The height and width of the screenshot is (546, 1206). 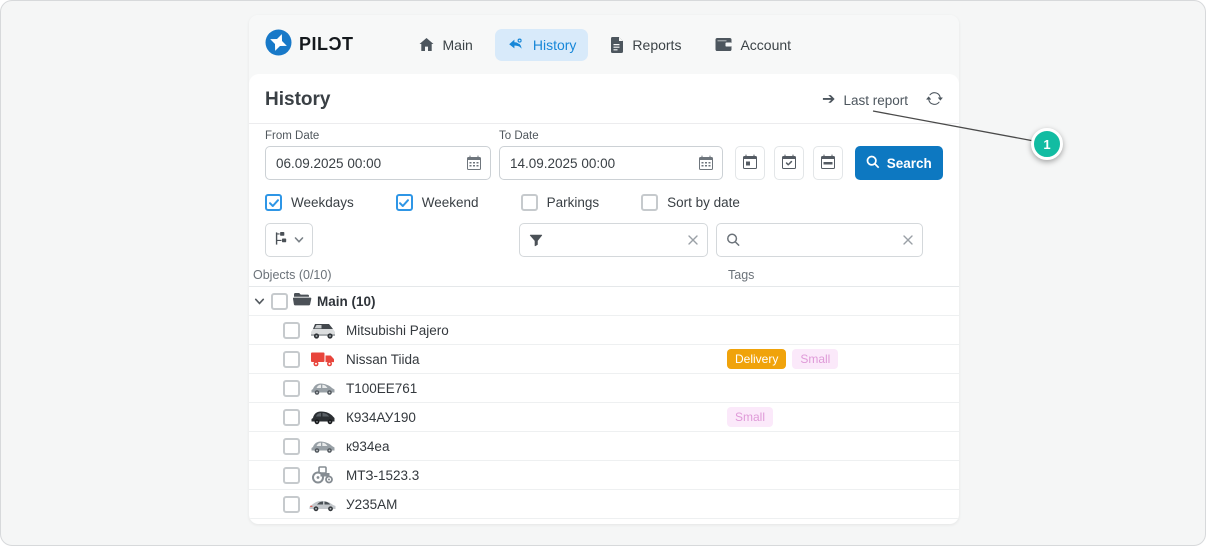 I want to click on to-date-field: To Date, so click(x=611, y=155).